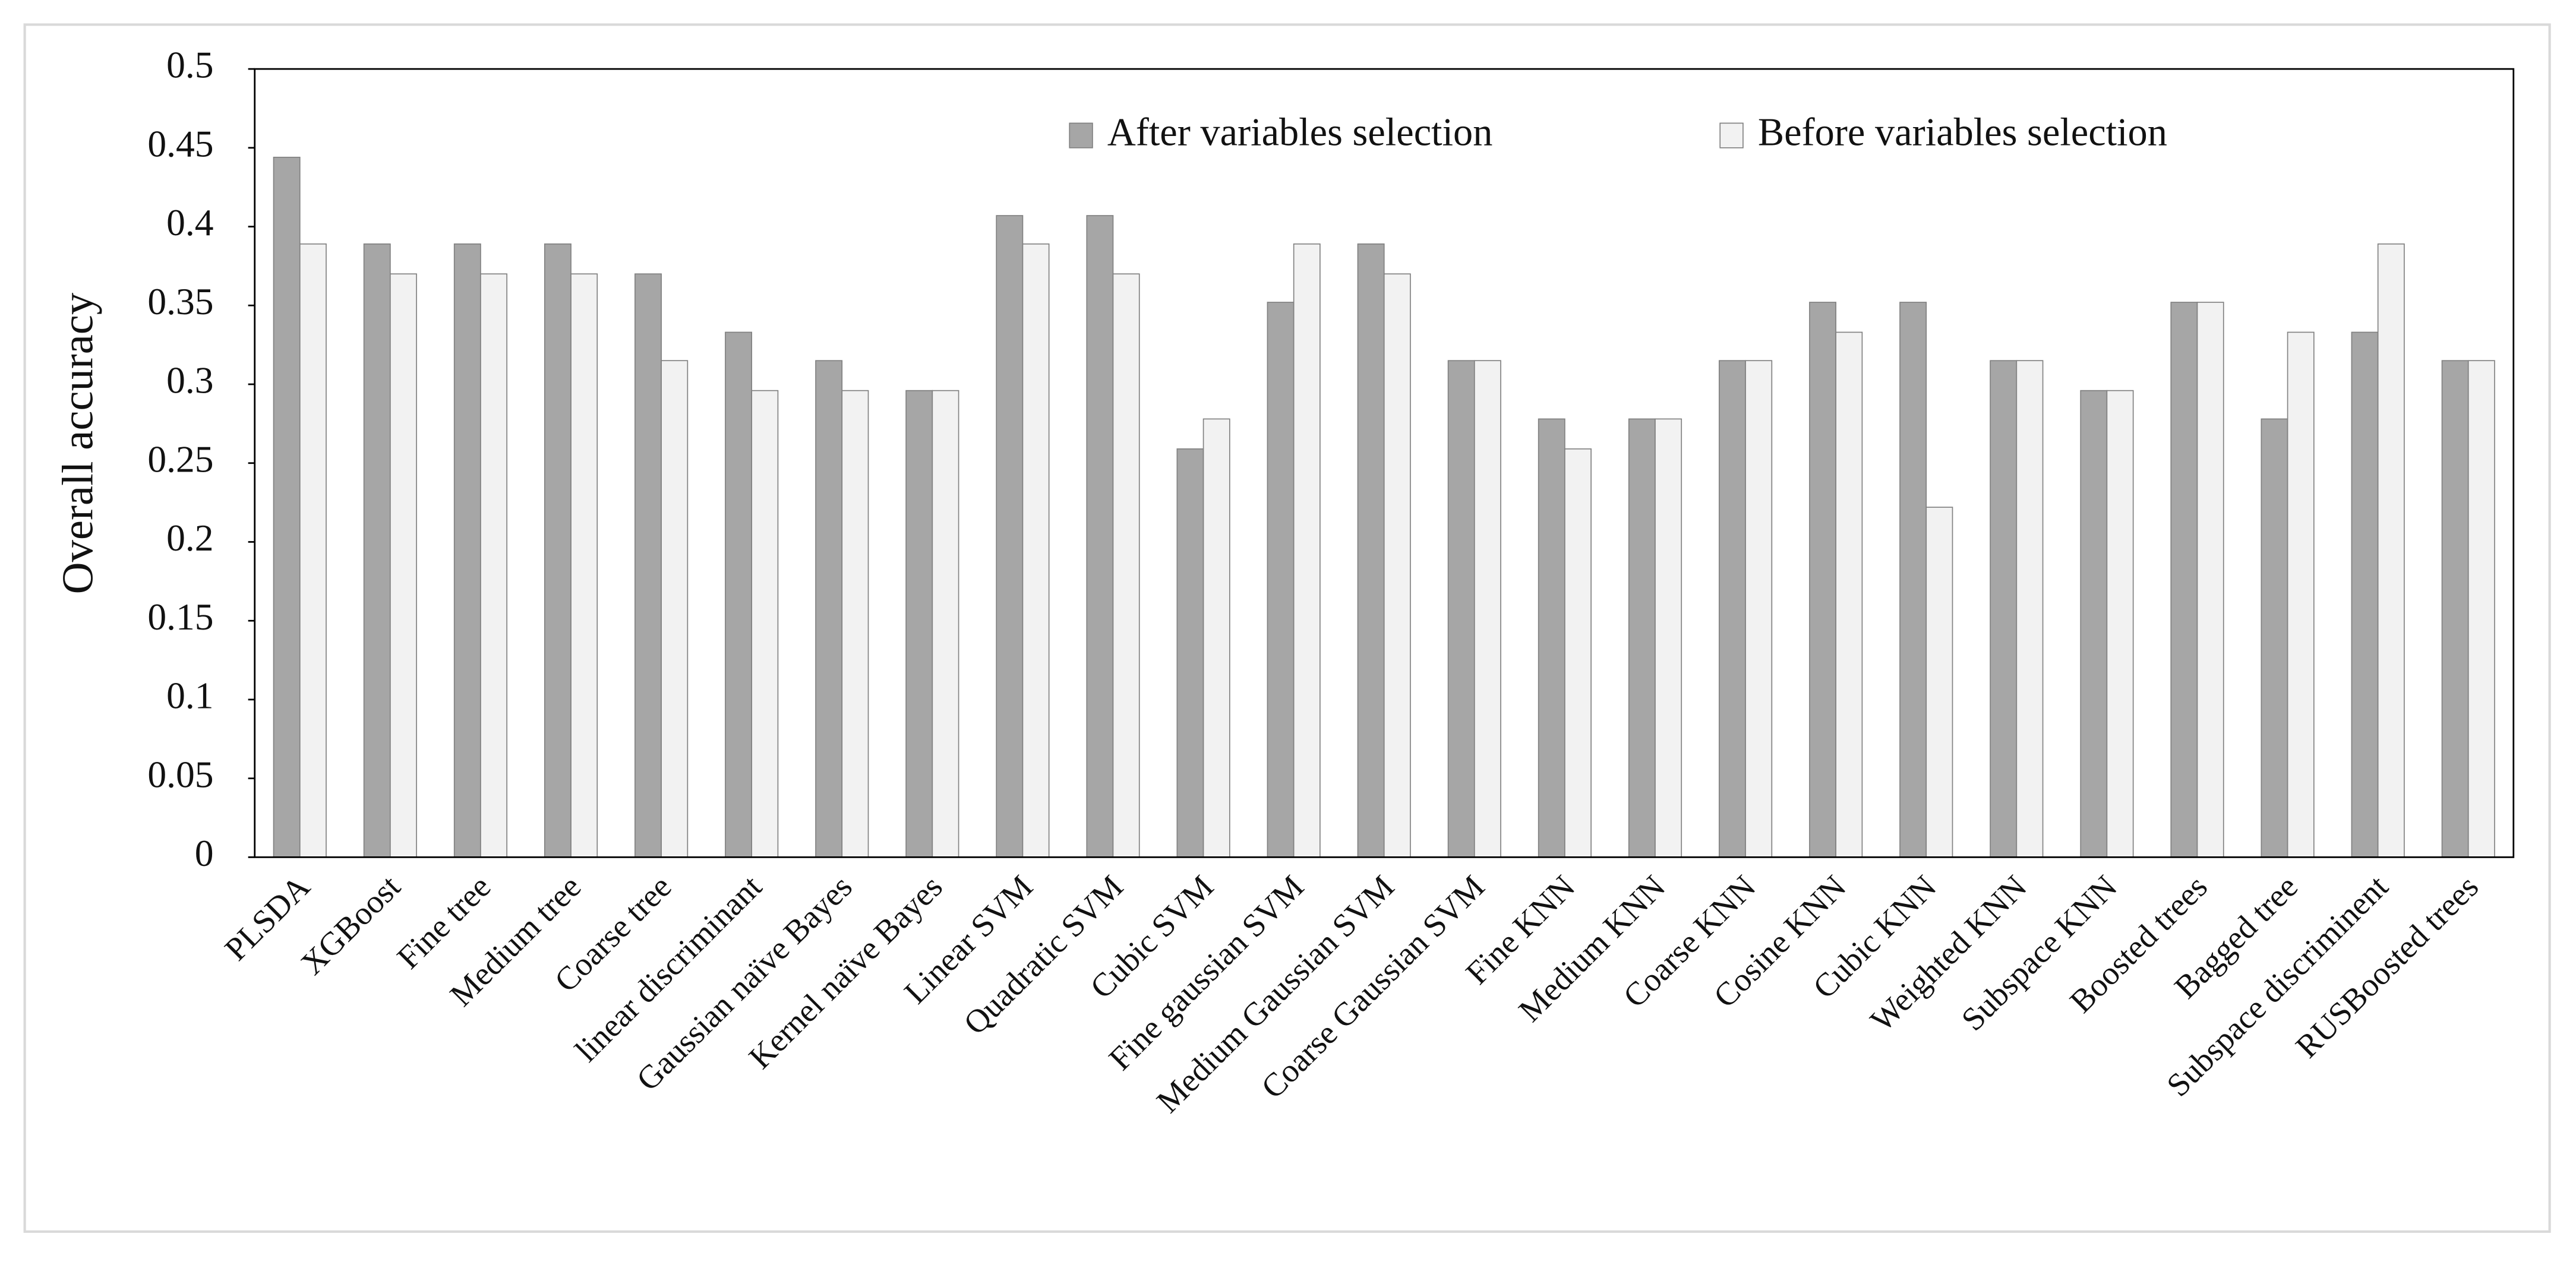 The width and height of the screenshot is (2576, 1262). What do you see at coordinates (180, 143) in the screenshot?
I see `y-tick-label: 0.45` at bounding box center [180, 143].